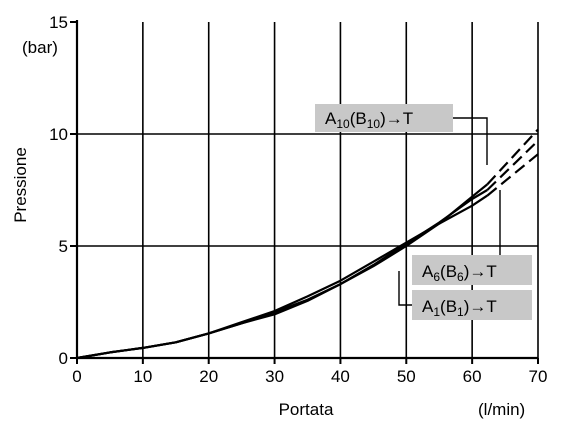 Image resolution: width=561 pixels, height=421 pixels. What do you see at coordinates (208, 376) in the screenshot?
I see `x-tick-label-20: 20` at bounding box center [208, 376].